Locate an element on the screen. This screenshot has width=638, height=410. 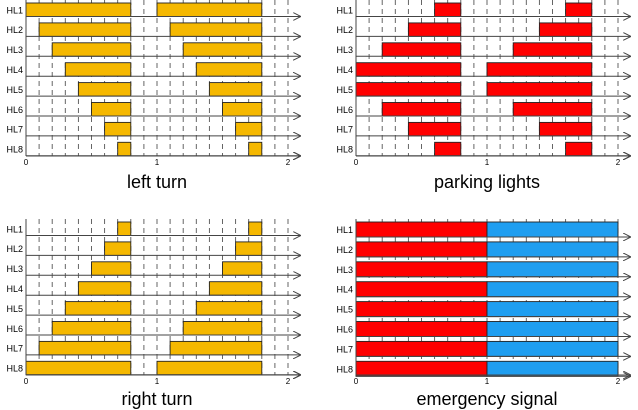
chart-title: left turn is located at coordinates (157, 182).